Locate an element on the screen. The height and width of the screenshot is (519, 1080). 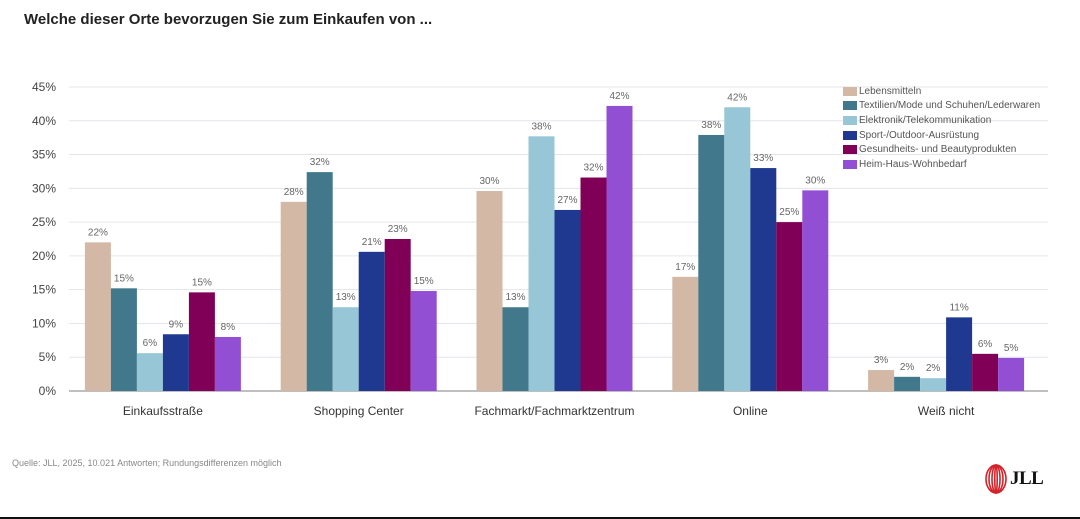
data-label: 28% is located at coordinates (294, 192).